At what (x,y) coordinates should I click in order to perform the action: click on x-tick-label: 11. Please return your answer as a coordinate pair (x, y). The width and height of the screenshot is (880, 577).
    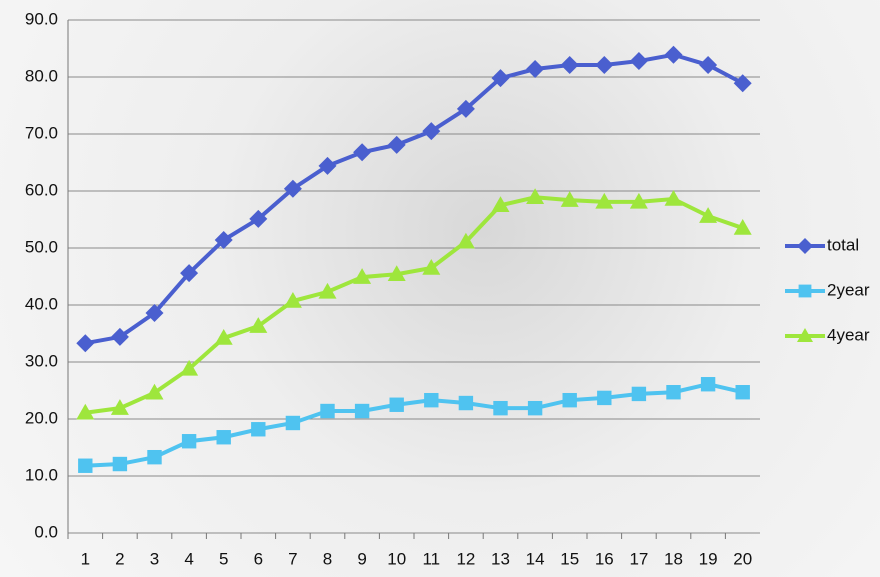
    Looking at the image, I should click on (431, 558).